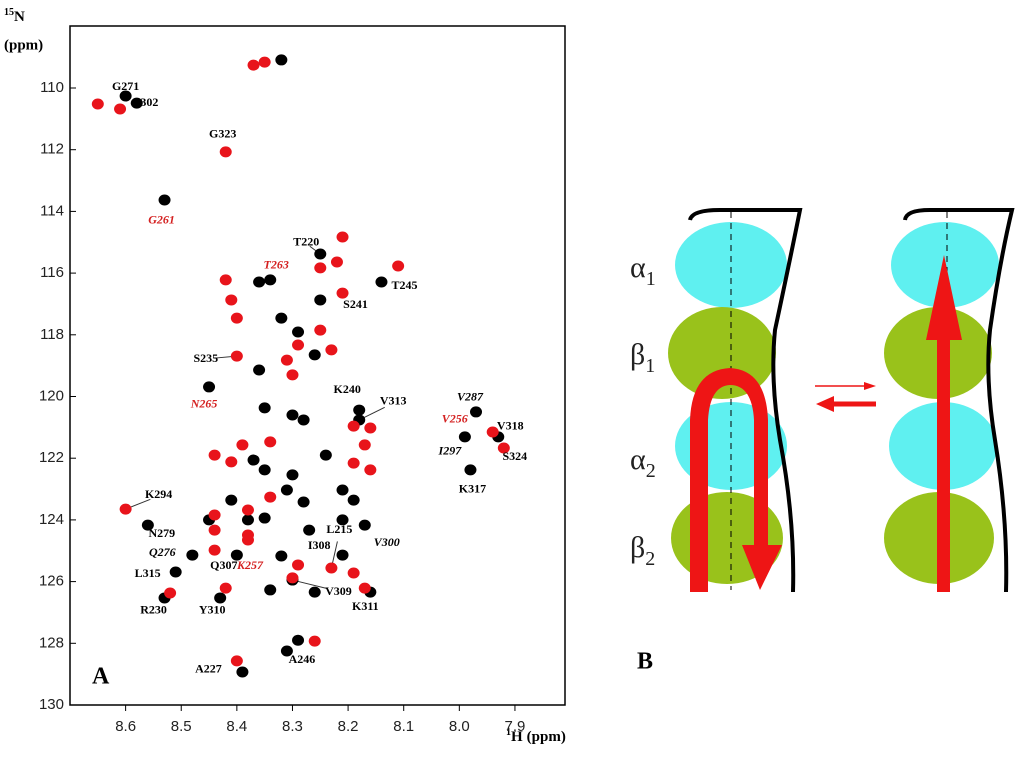 Image resolution: width=1024 pixels, height=758 pixels. Describe the element at coordinates (51, 519) in the screenshot. I see `y-tick-label: 124` at that location.